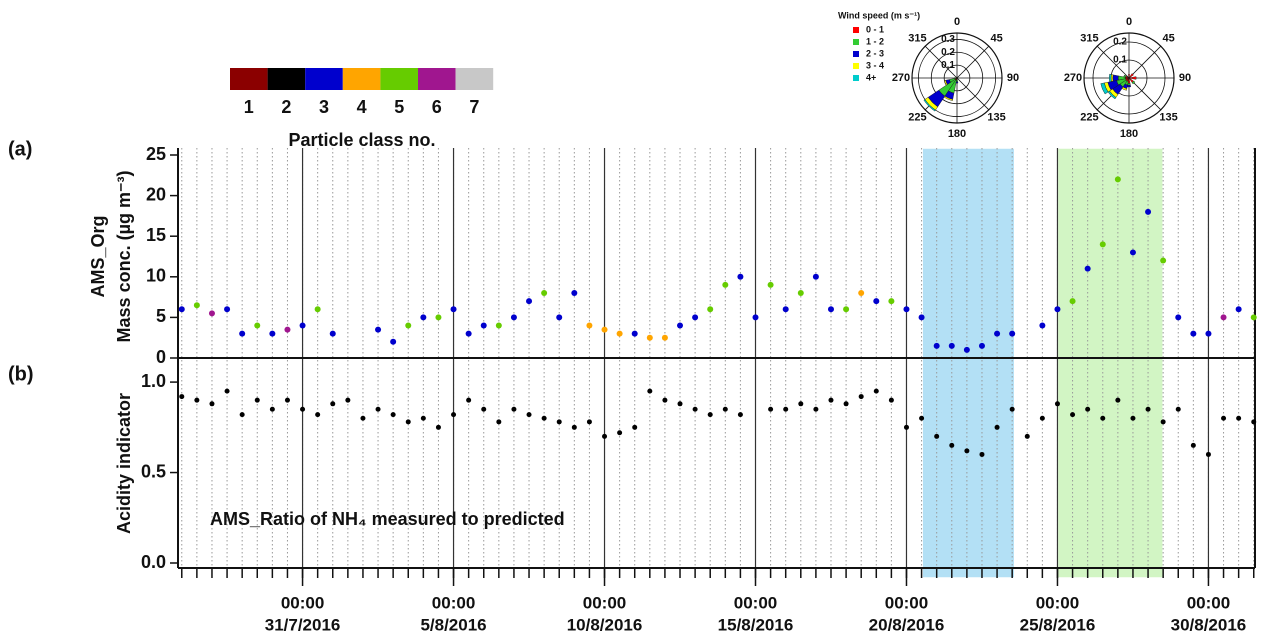 The image size is (1261, 635). Describe the element at coordinates (957, 22) in the screenshot. I see `rose-angle-label: 0` at that location.